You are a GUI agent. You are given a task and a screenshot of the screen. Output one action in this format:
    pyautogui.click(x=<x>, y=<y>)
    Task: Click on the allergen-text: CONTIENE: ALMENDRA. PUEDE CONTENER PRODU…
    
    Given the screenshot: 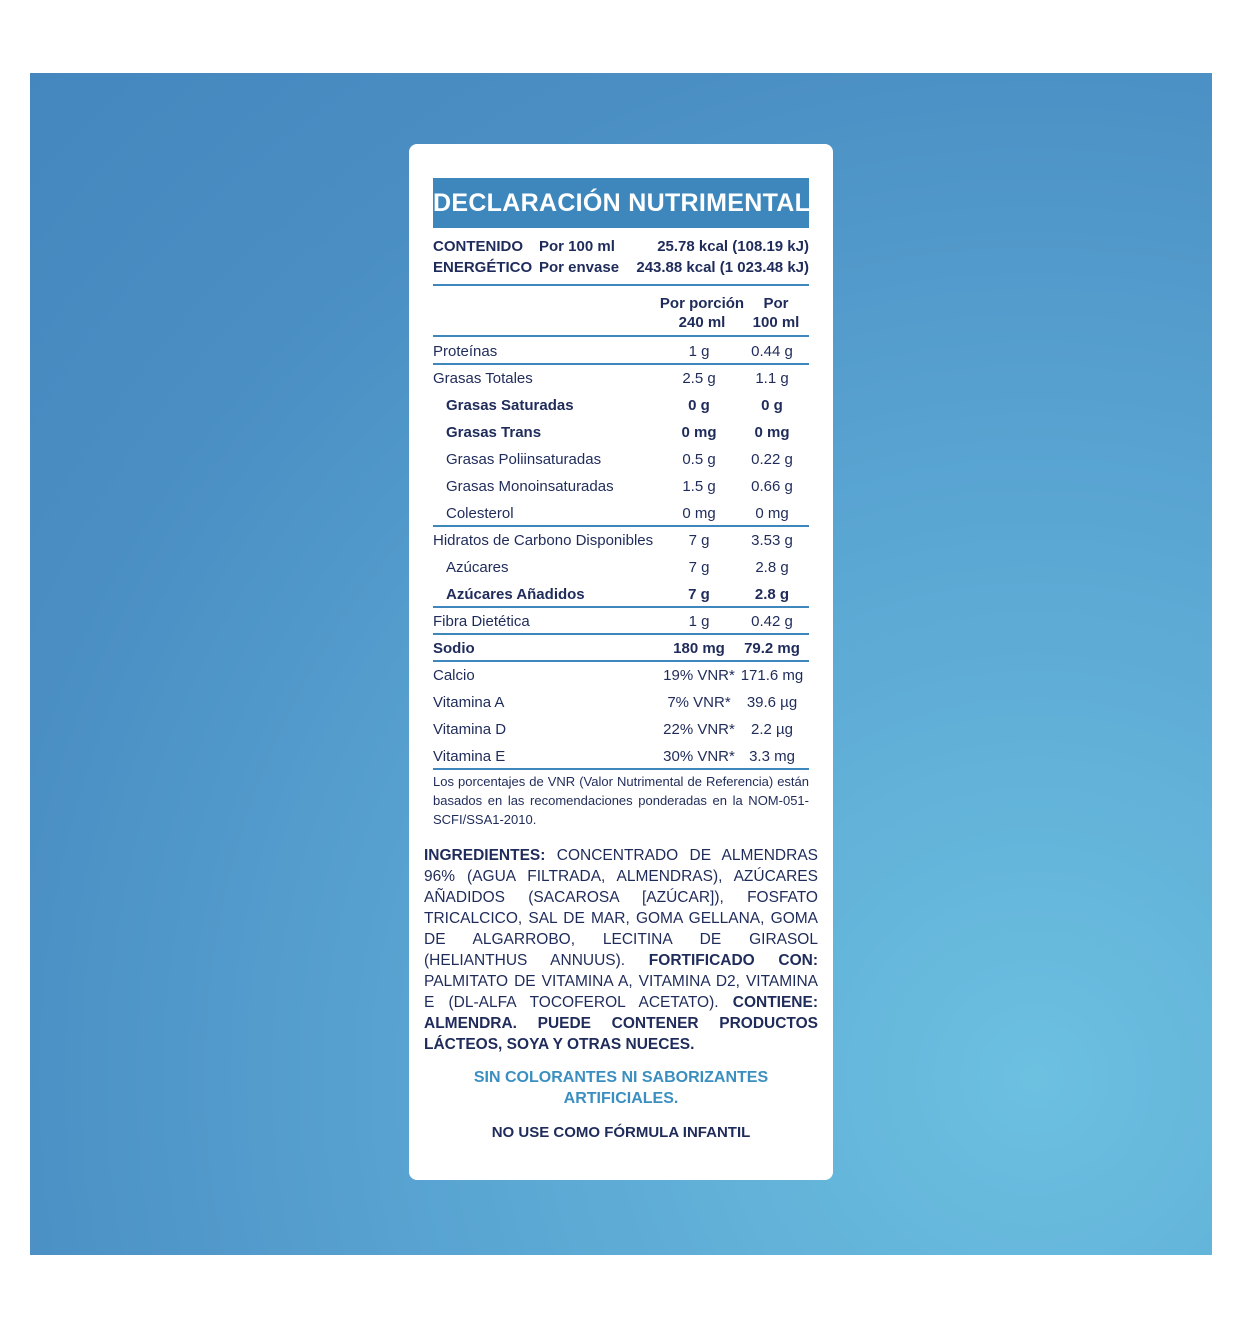 What is the action you would take?
    pyautogui.click(x=621, y=1023)
    